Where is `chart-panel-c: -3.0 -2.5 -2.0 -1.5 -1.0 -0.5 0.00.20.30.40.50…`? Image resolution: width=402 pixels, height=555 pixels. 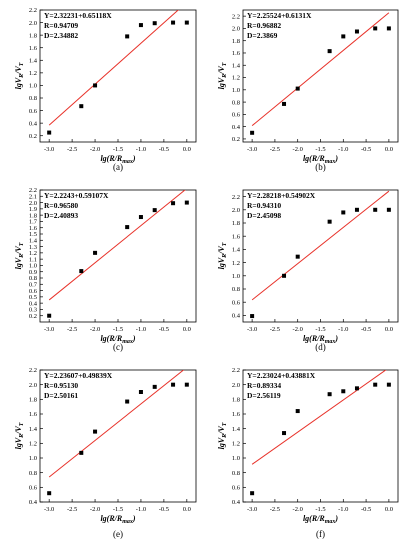
chart-panel-c: -3.0 -2.5 -2.0 -1.5 -1.0 -0.5 0.00.20.30.40.50… is located at coordinates (105, 269).